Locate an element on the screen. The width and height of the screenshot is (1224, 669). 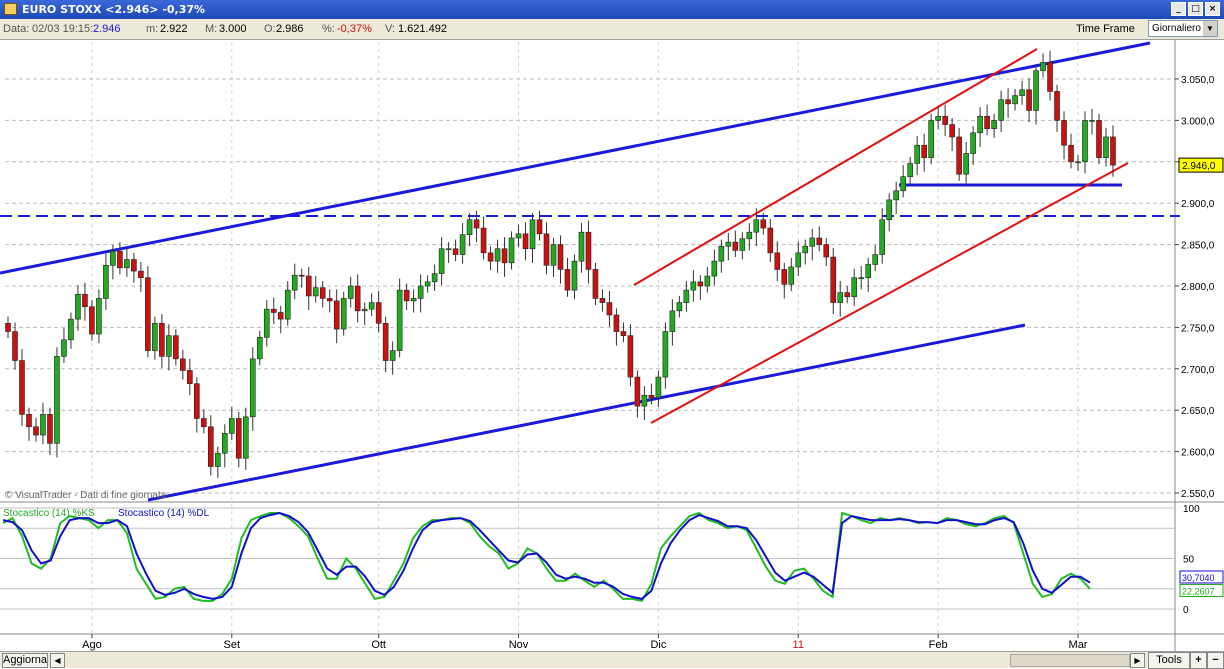
timeframe-select: Giornaliero ▼ is located at coordinates (1183, 28).